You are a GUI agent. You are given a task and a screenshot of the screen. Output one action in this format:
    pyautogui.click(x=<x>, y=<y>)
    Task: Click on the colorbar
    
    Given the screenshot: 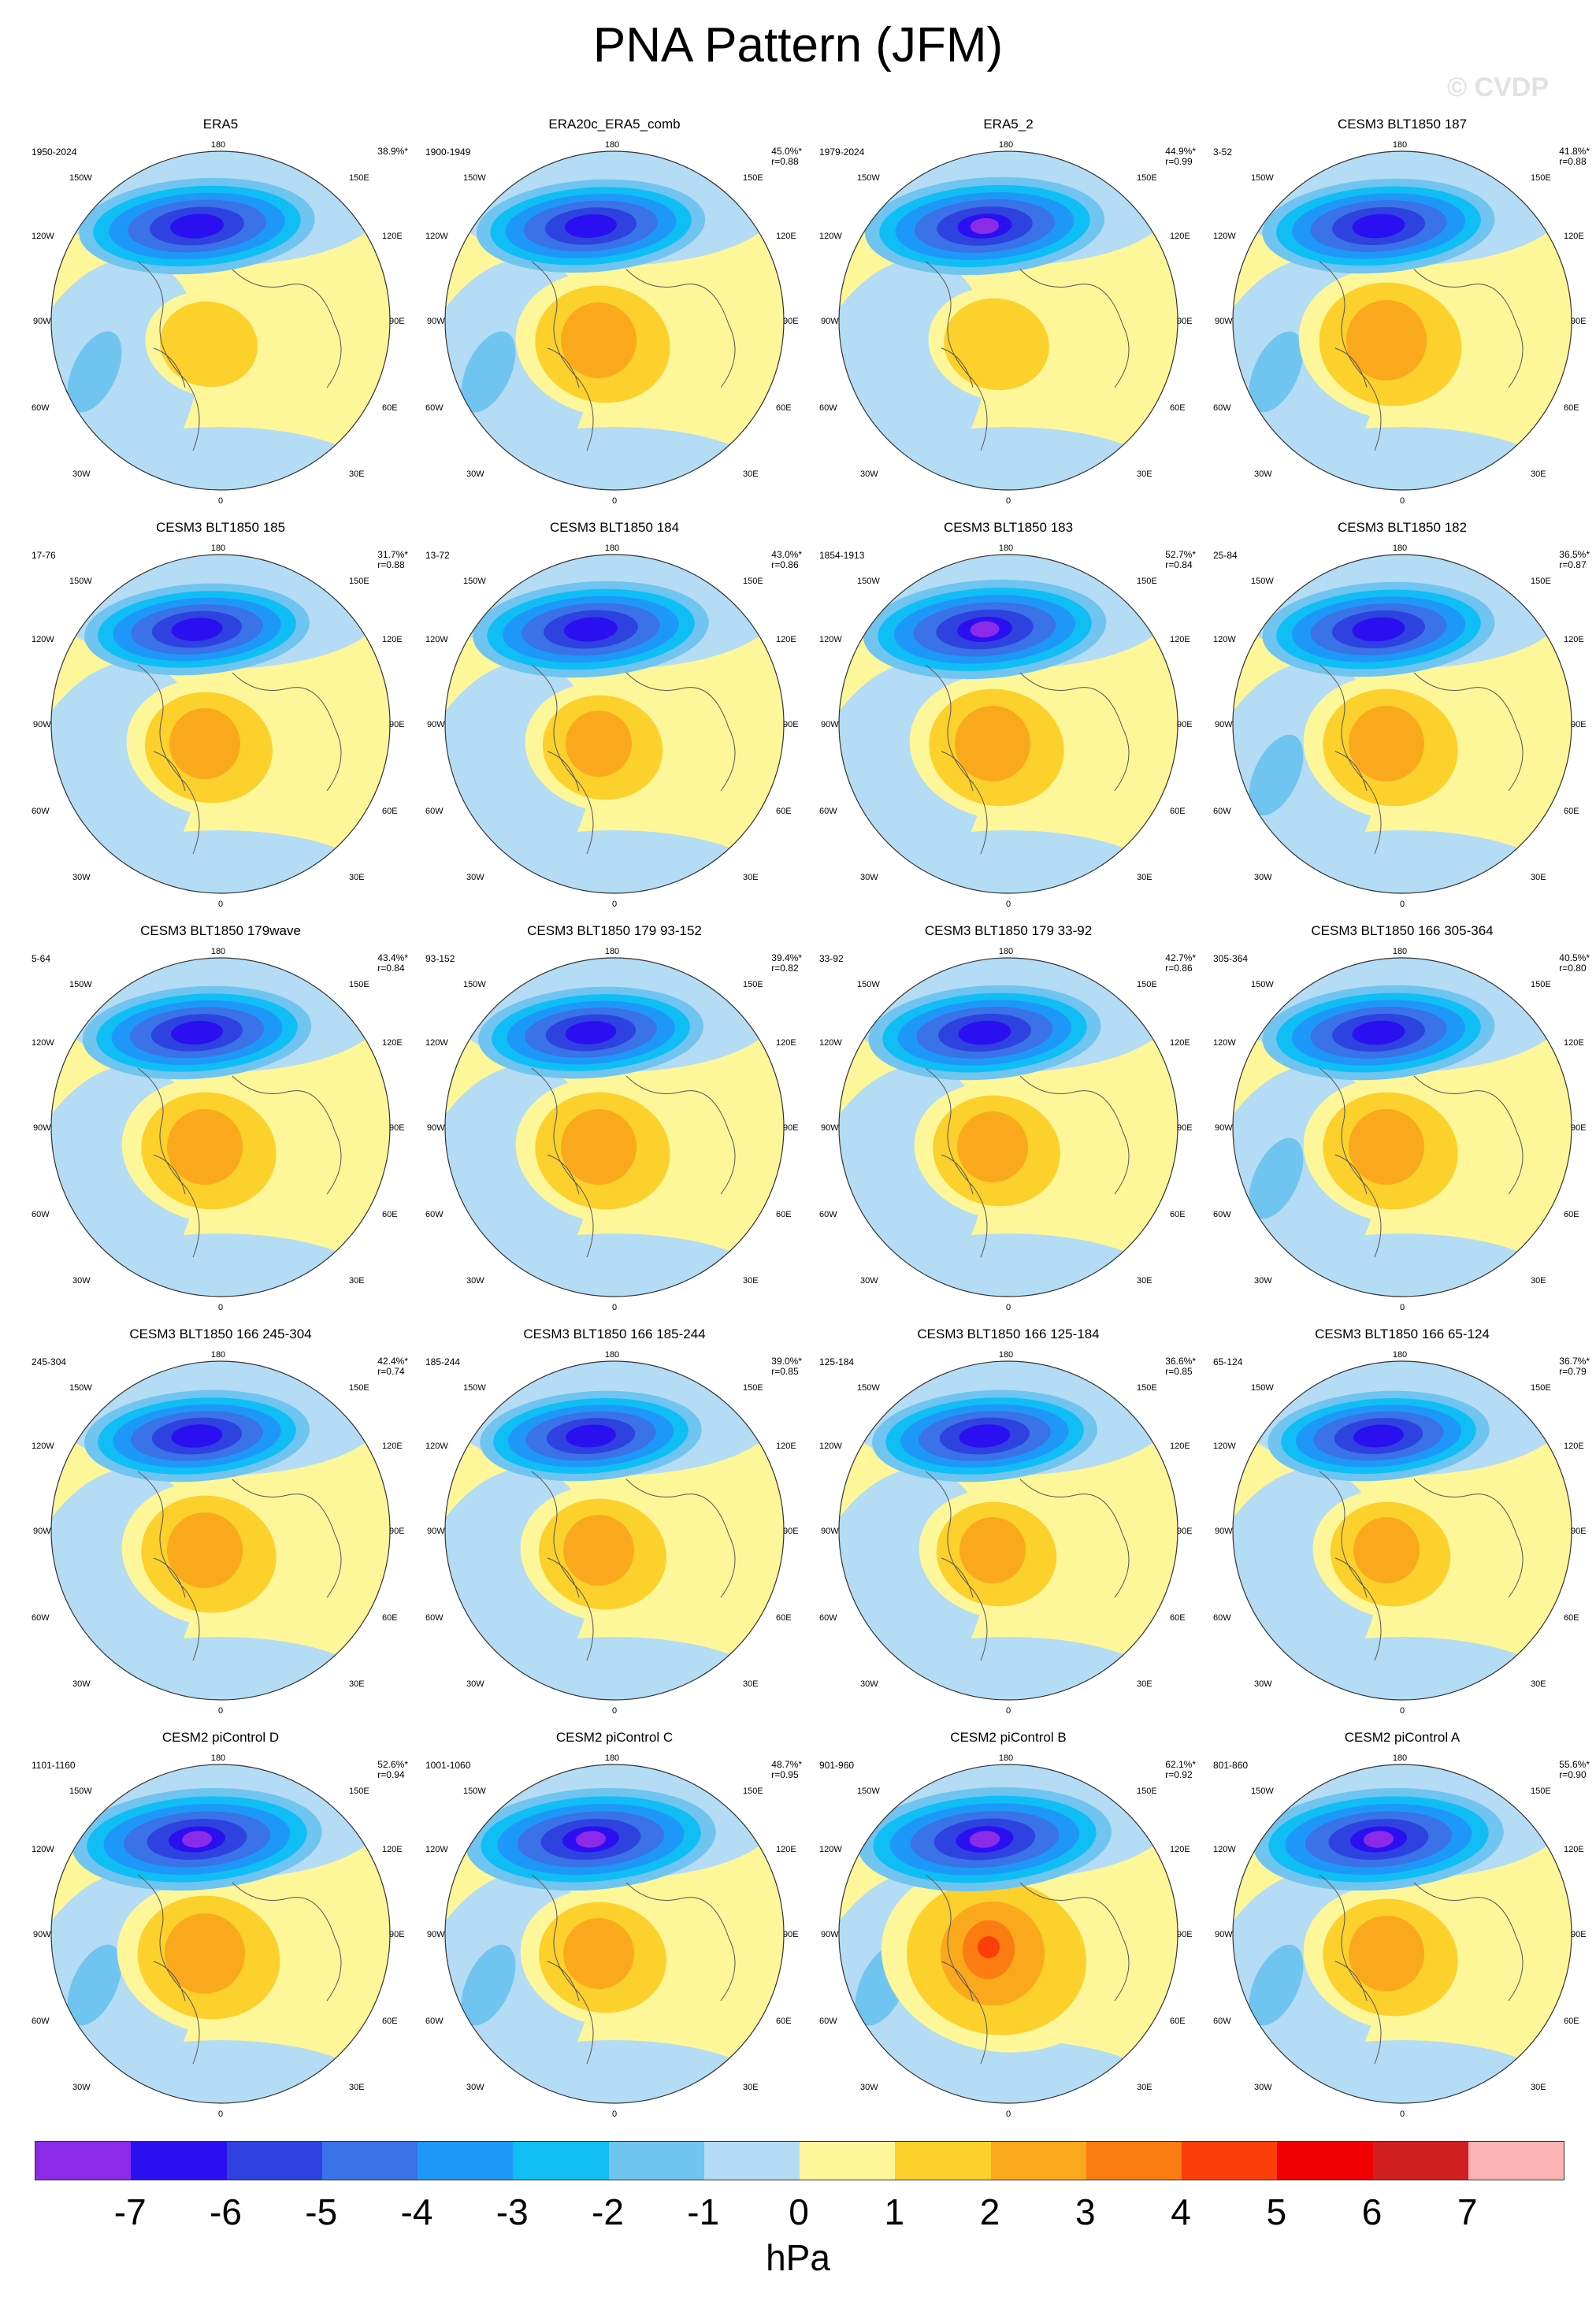 What is the action you would take?
    pyautogui.click(x=799, y=2160)
    